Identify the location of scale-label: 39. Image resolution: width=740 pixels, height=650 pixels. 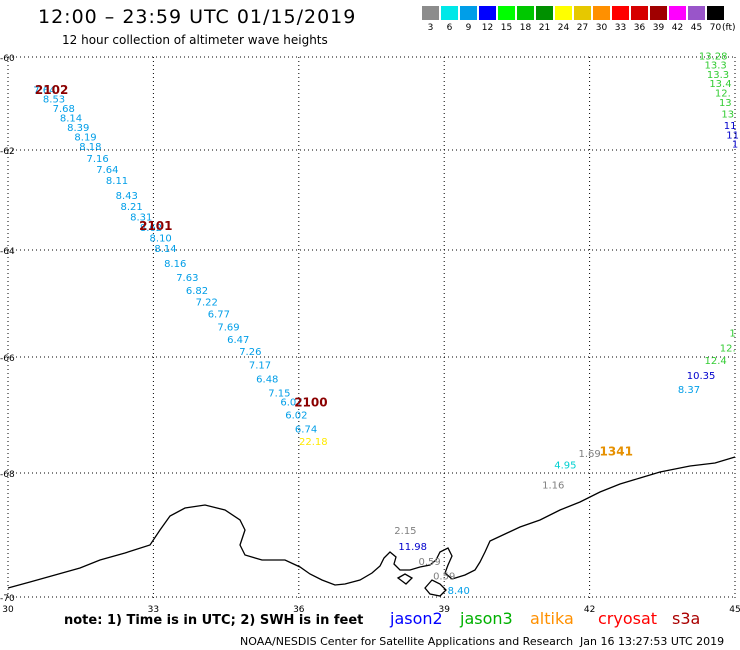
(658, 28).